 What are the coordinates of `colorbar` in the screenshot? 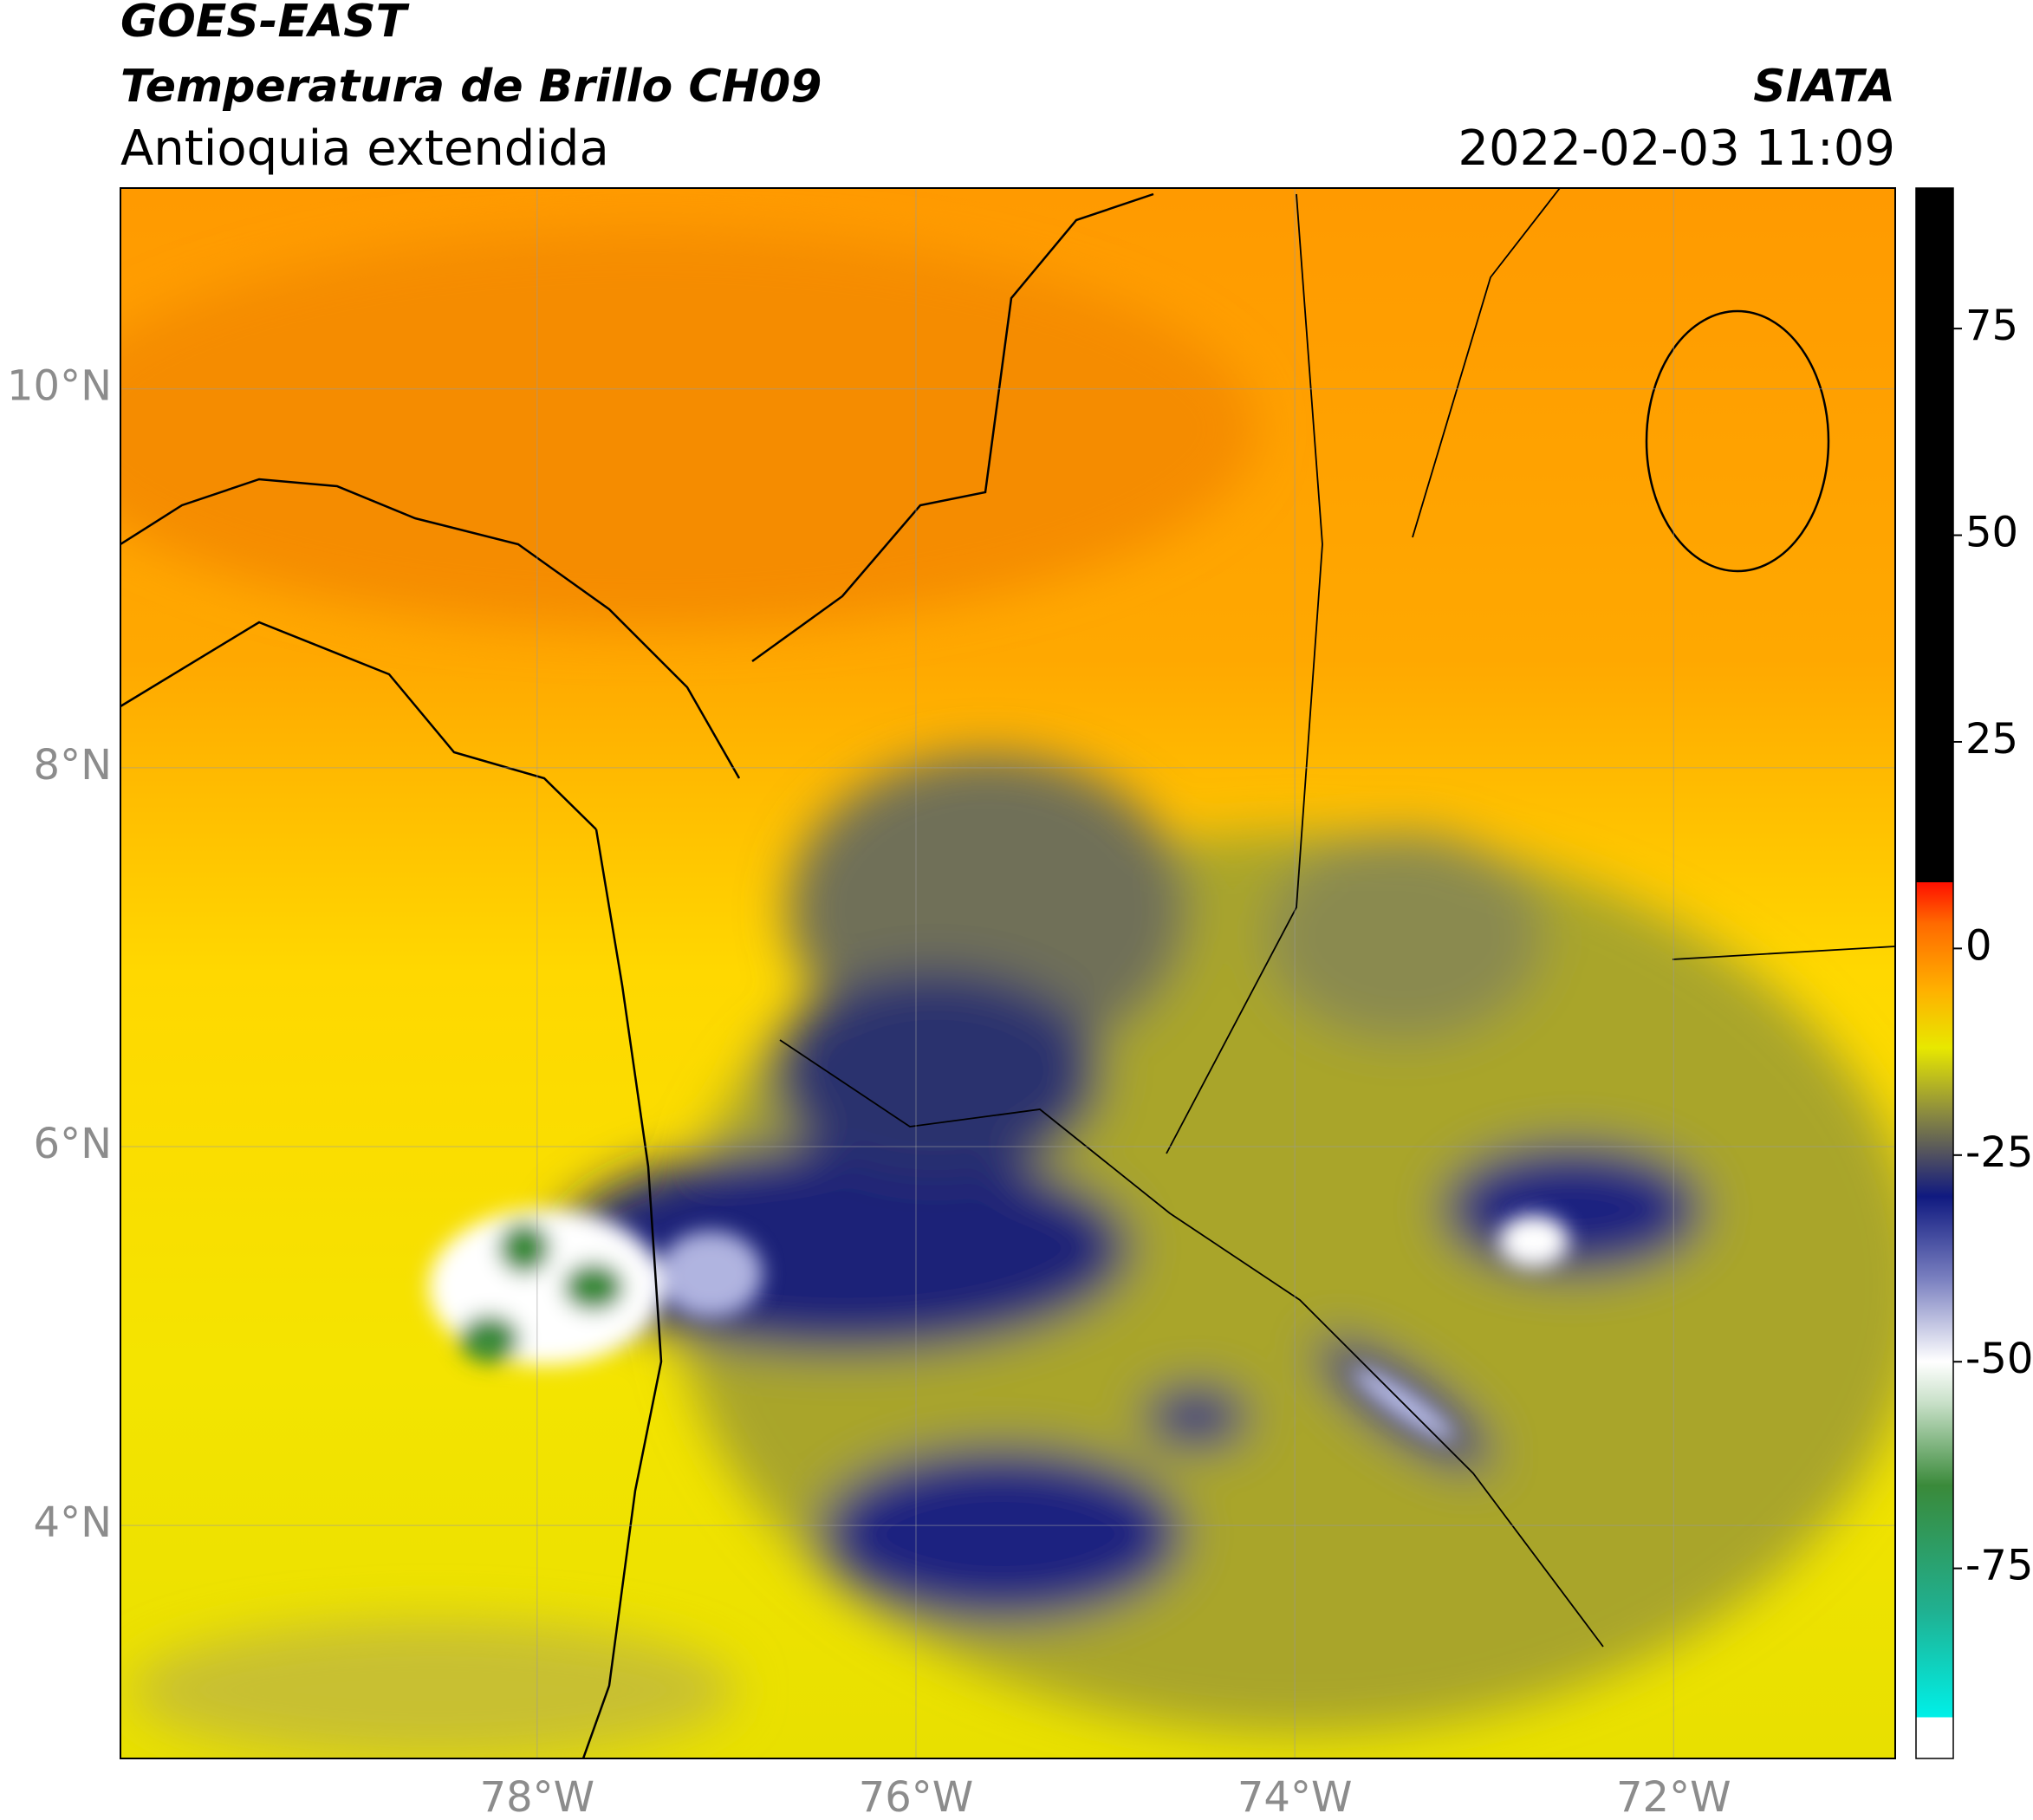 It's located at (1934, 973).